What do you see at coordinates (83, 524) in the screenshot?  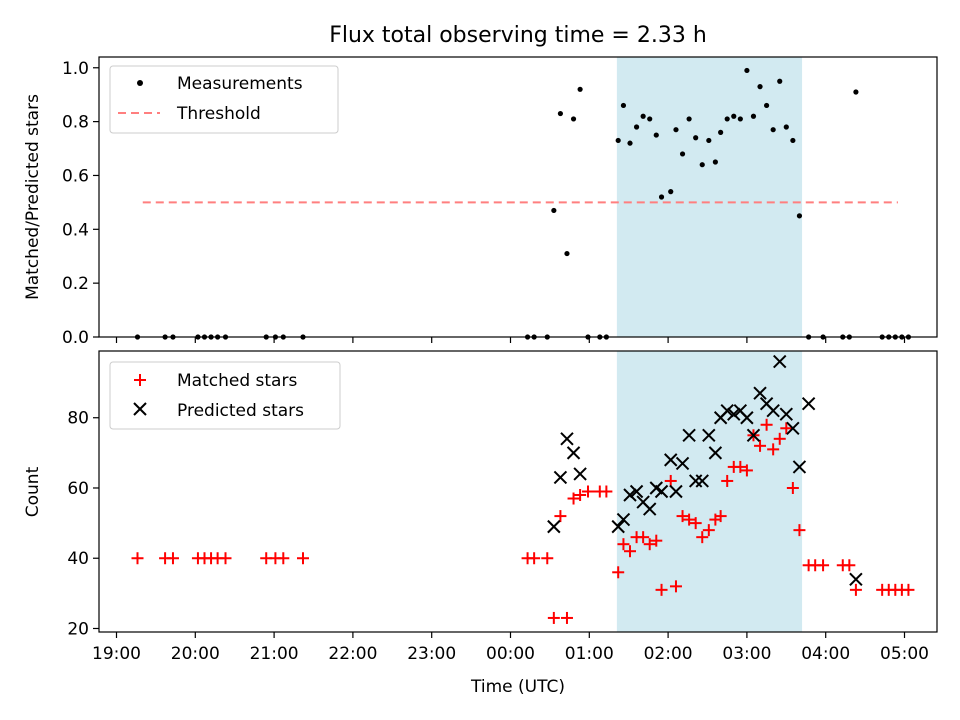 I see `bottom-y-axis: 20 40 60 80` at bounding box center [83, 524].